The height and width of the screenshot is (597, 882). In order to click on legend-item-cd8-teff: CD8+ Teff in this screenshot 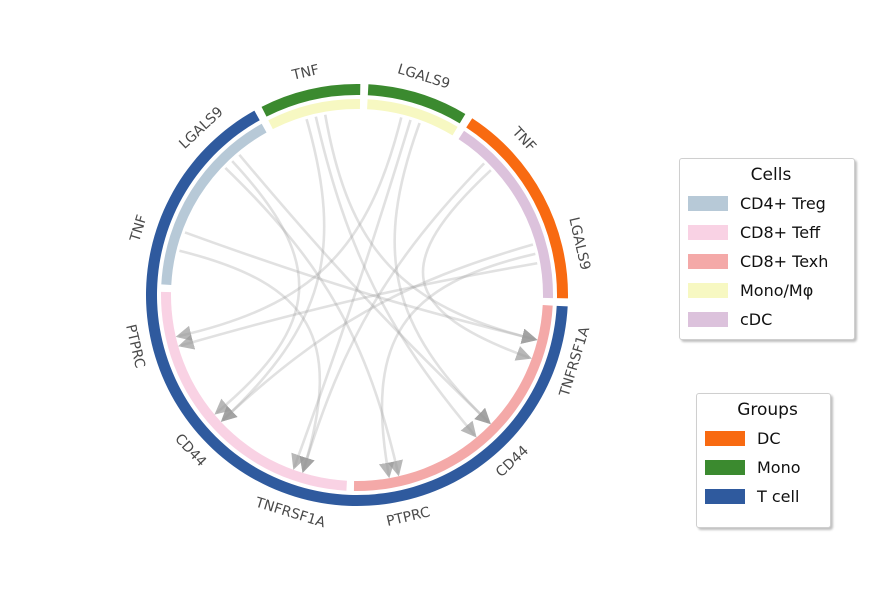, I will do `click(771, 232)`.